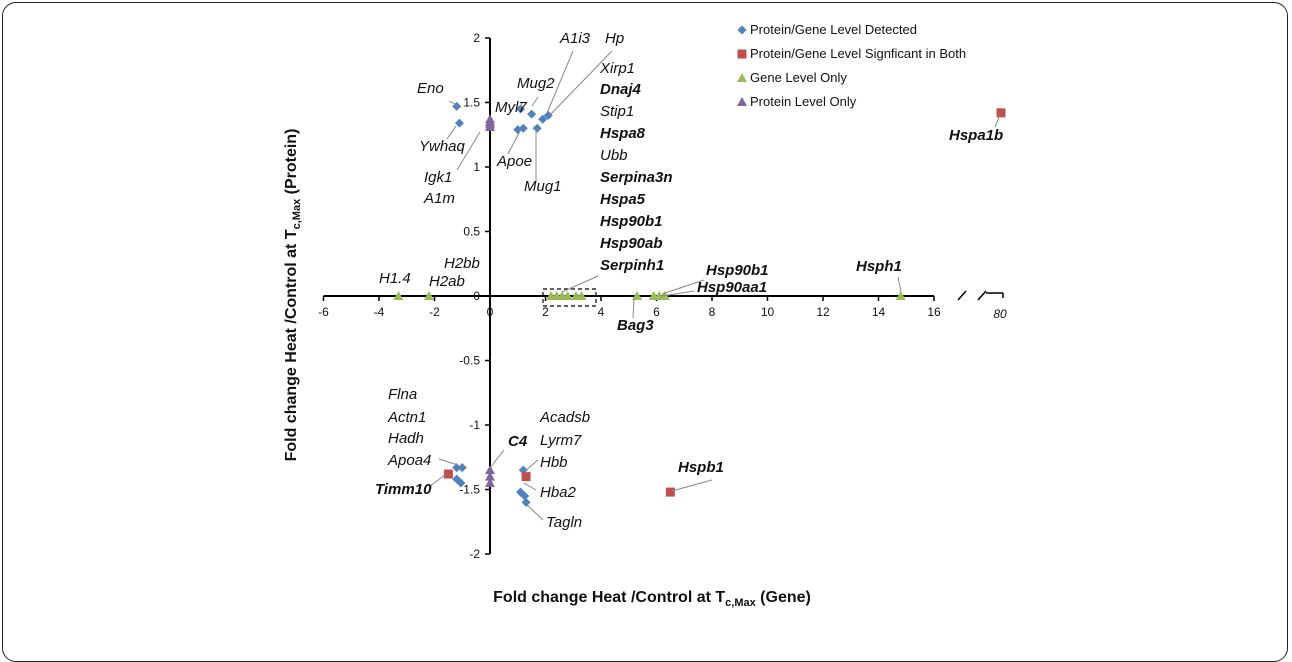 The height and width of the screenshot is (662, 1292). What do you see at coordinates (409, 460) in the screenshot?
I see `point-label: Apoa4` at bounding box center [409, 460].